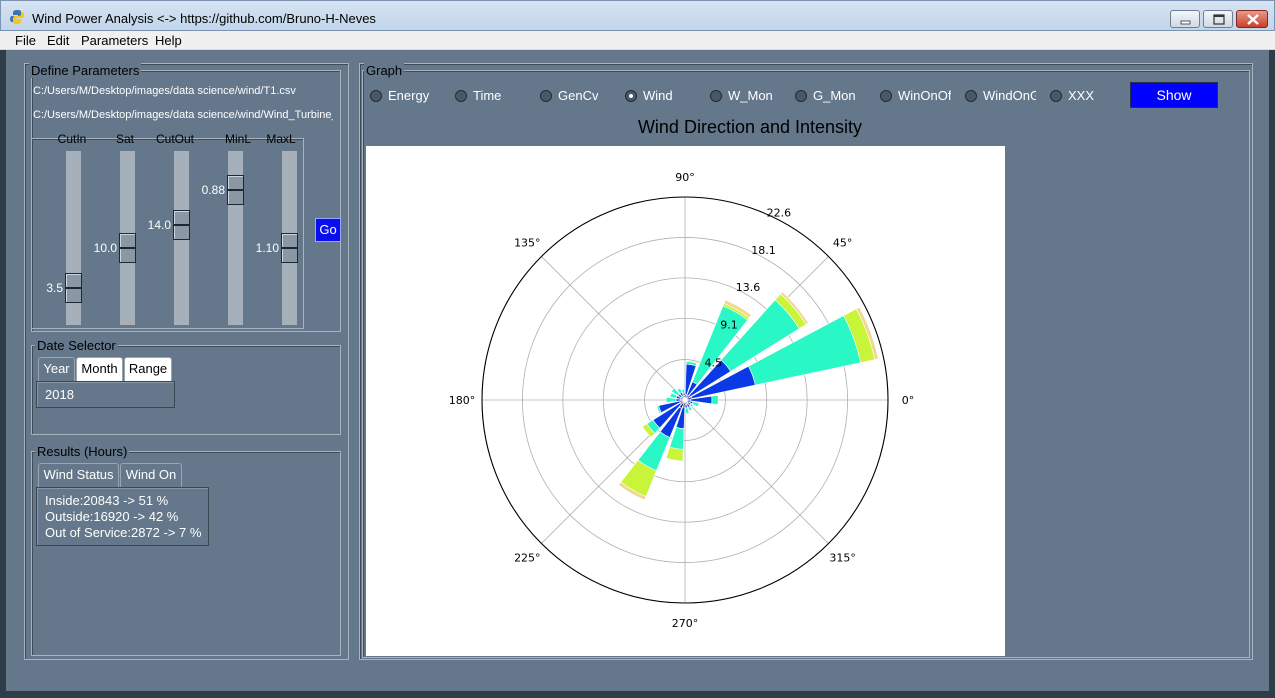 The height and width of the screenshot is (698, 1275). What do you see at coordinates (527, 558) in the screenshot?
I see `angle-tick-label: 225°` at bounding box center [527, 558].